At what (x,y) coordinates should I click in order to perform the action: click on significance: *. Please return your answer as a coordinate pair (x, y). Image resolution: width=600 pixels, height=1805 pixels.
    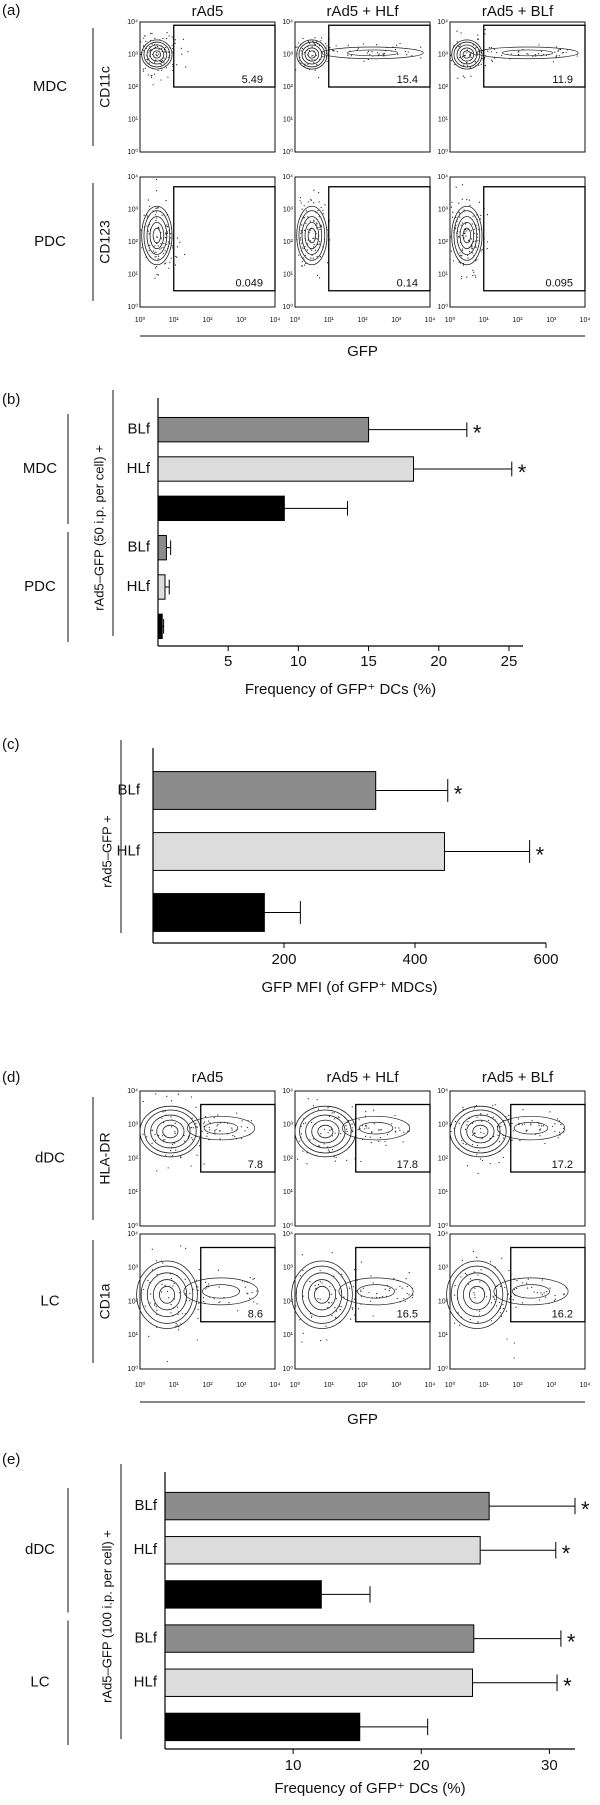
    Looking at the image, I should click on (477, 432).